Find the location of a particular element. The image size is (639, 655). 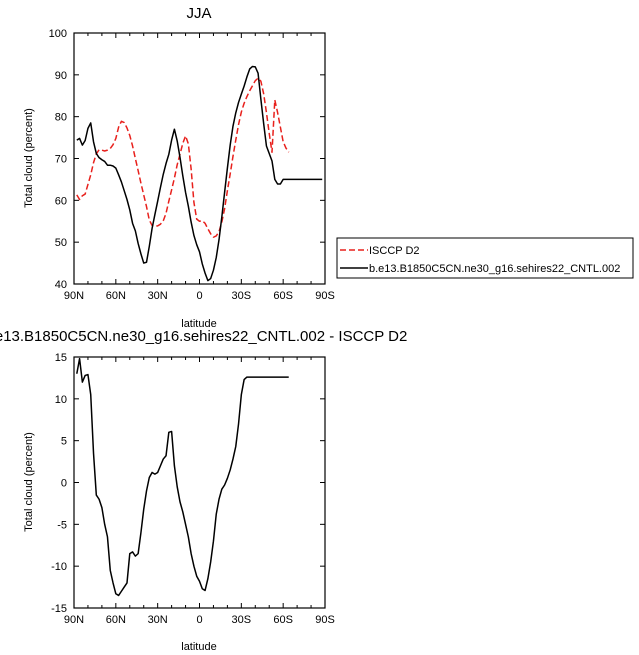

top-y-tick-label: 100 is located at coordinates (58, 34).